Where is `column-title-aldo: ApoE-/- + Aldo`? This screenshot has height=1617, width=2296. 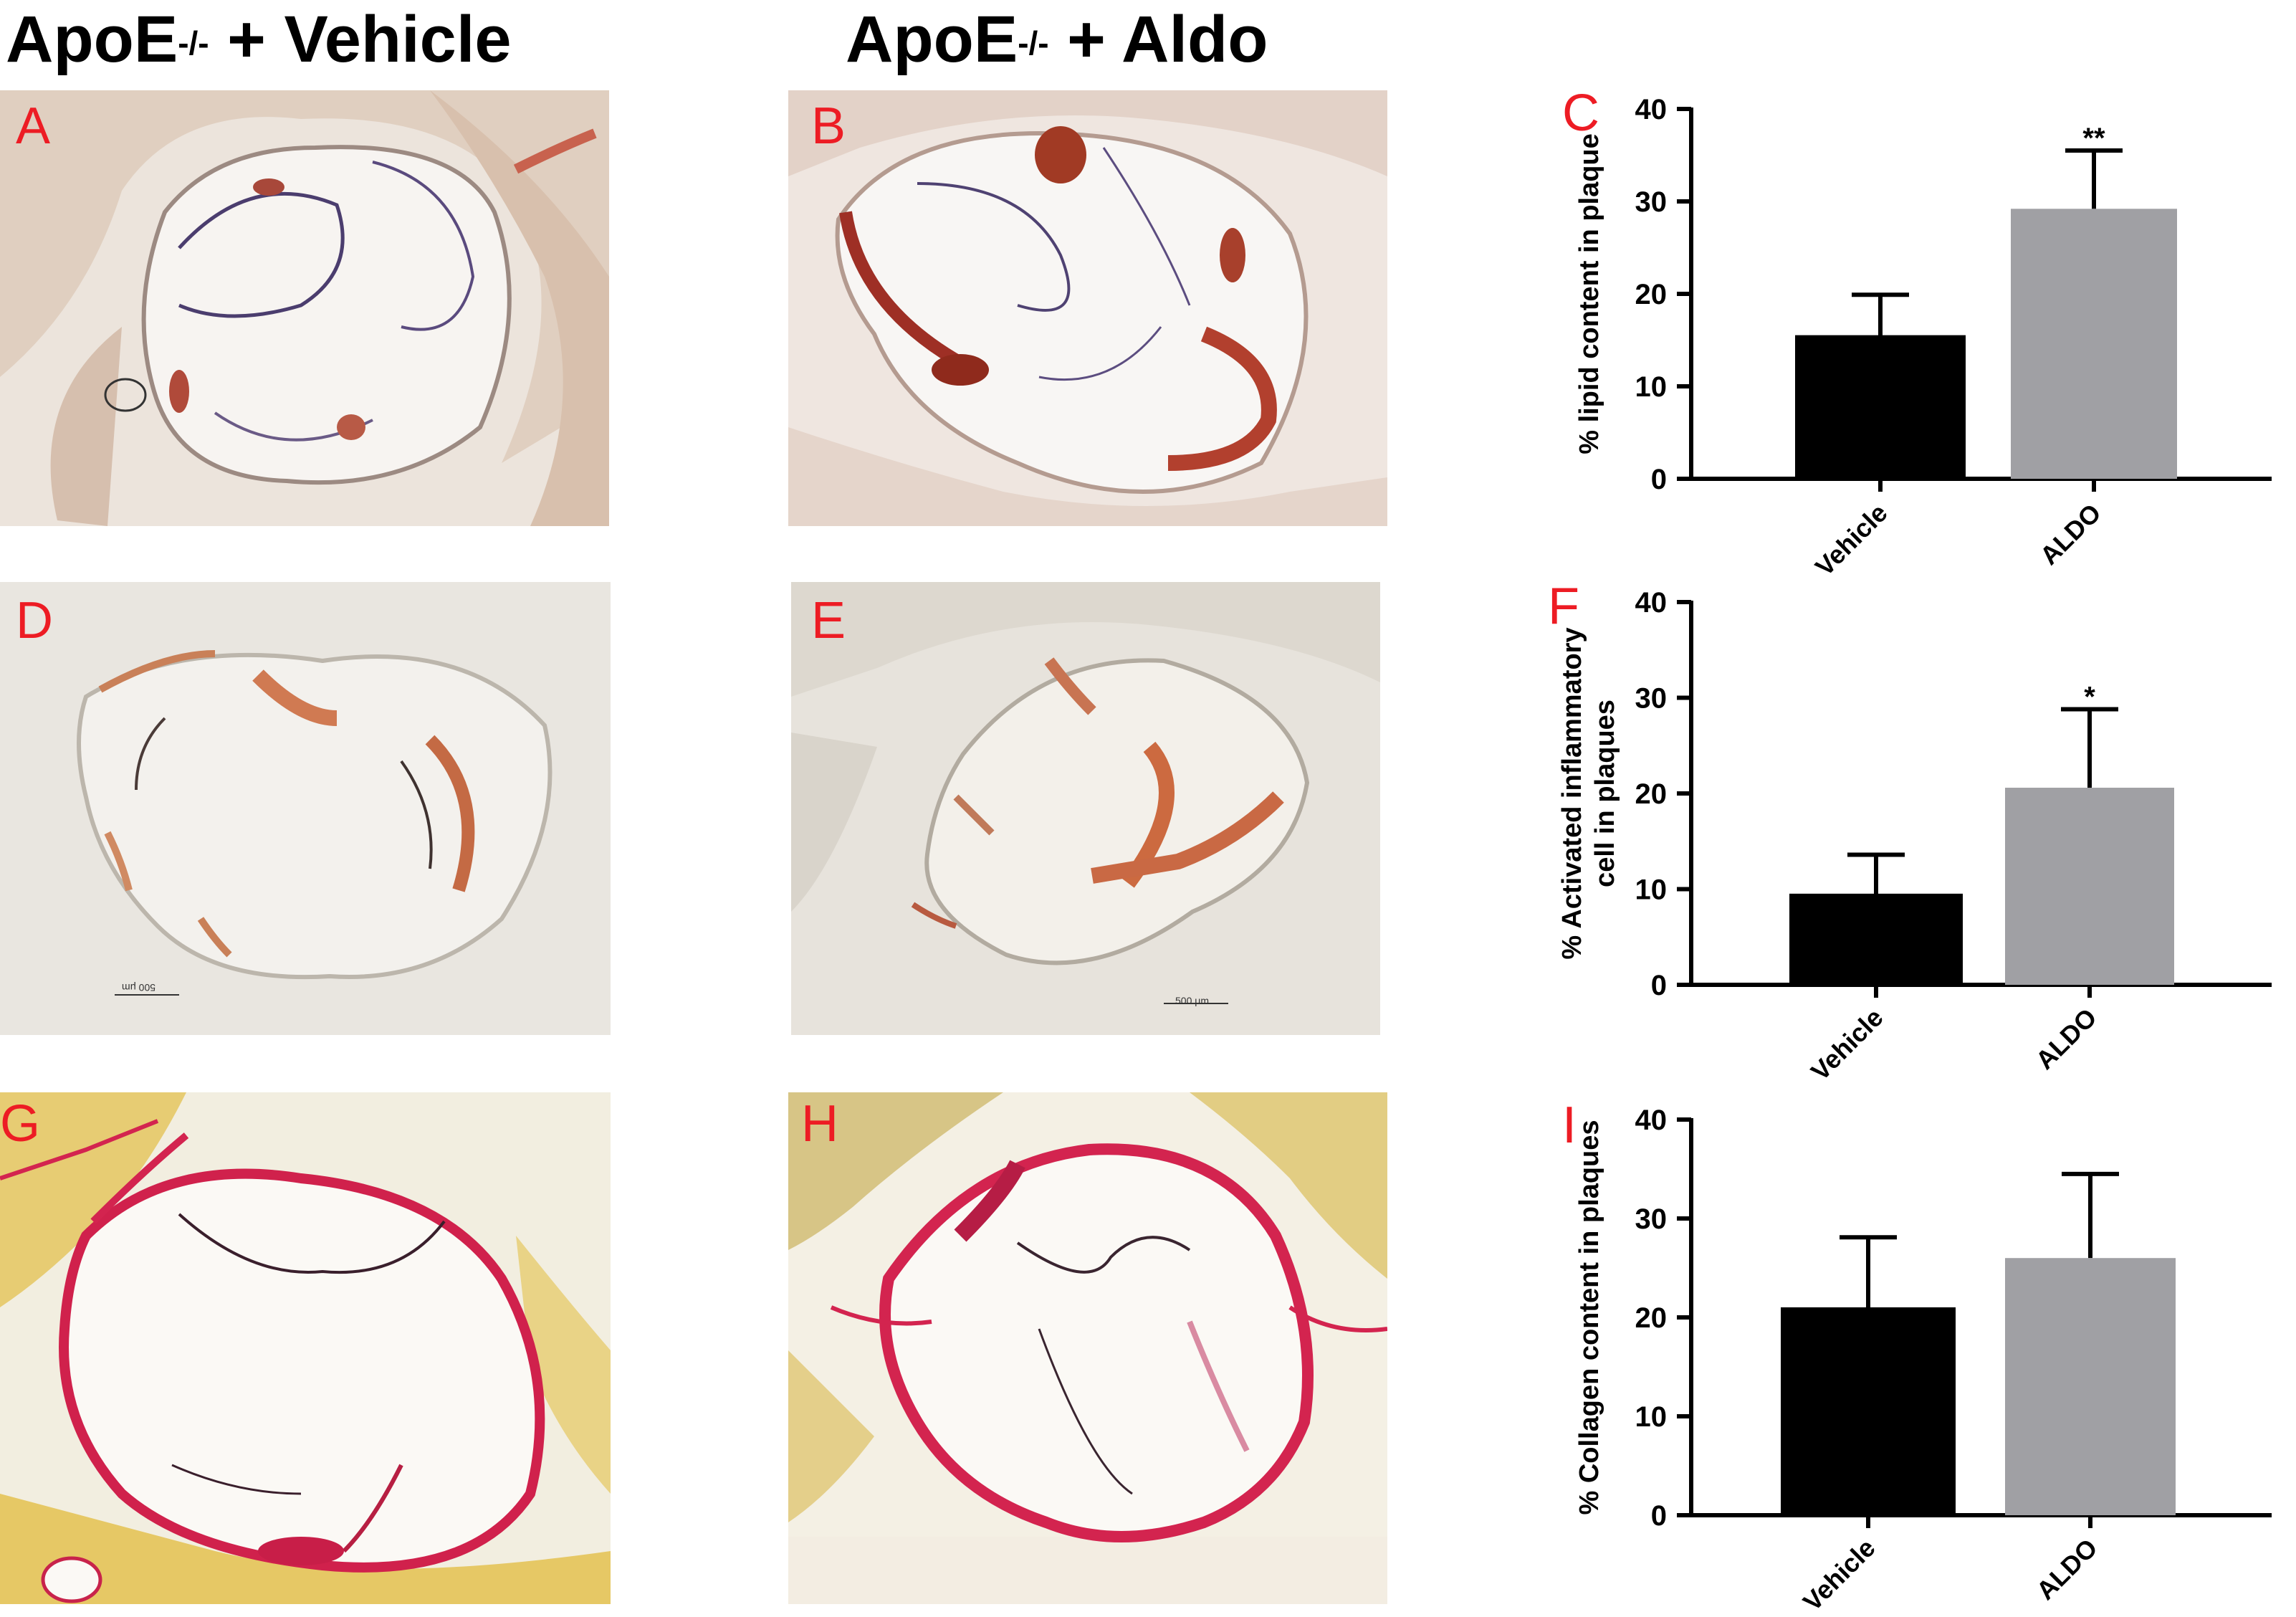 column-title-aldo: ApoE-/- + Aldo is located at coordinates (1057, 39).